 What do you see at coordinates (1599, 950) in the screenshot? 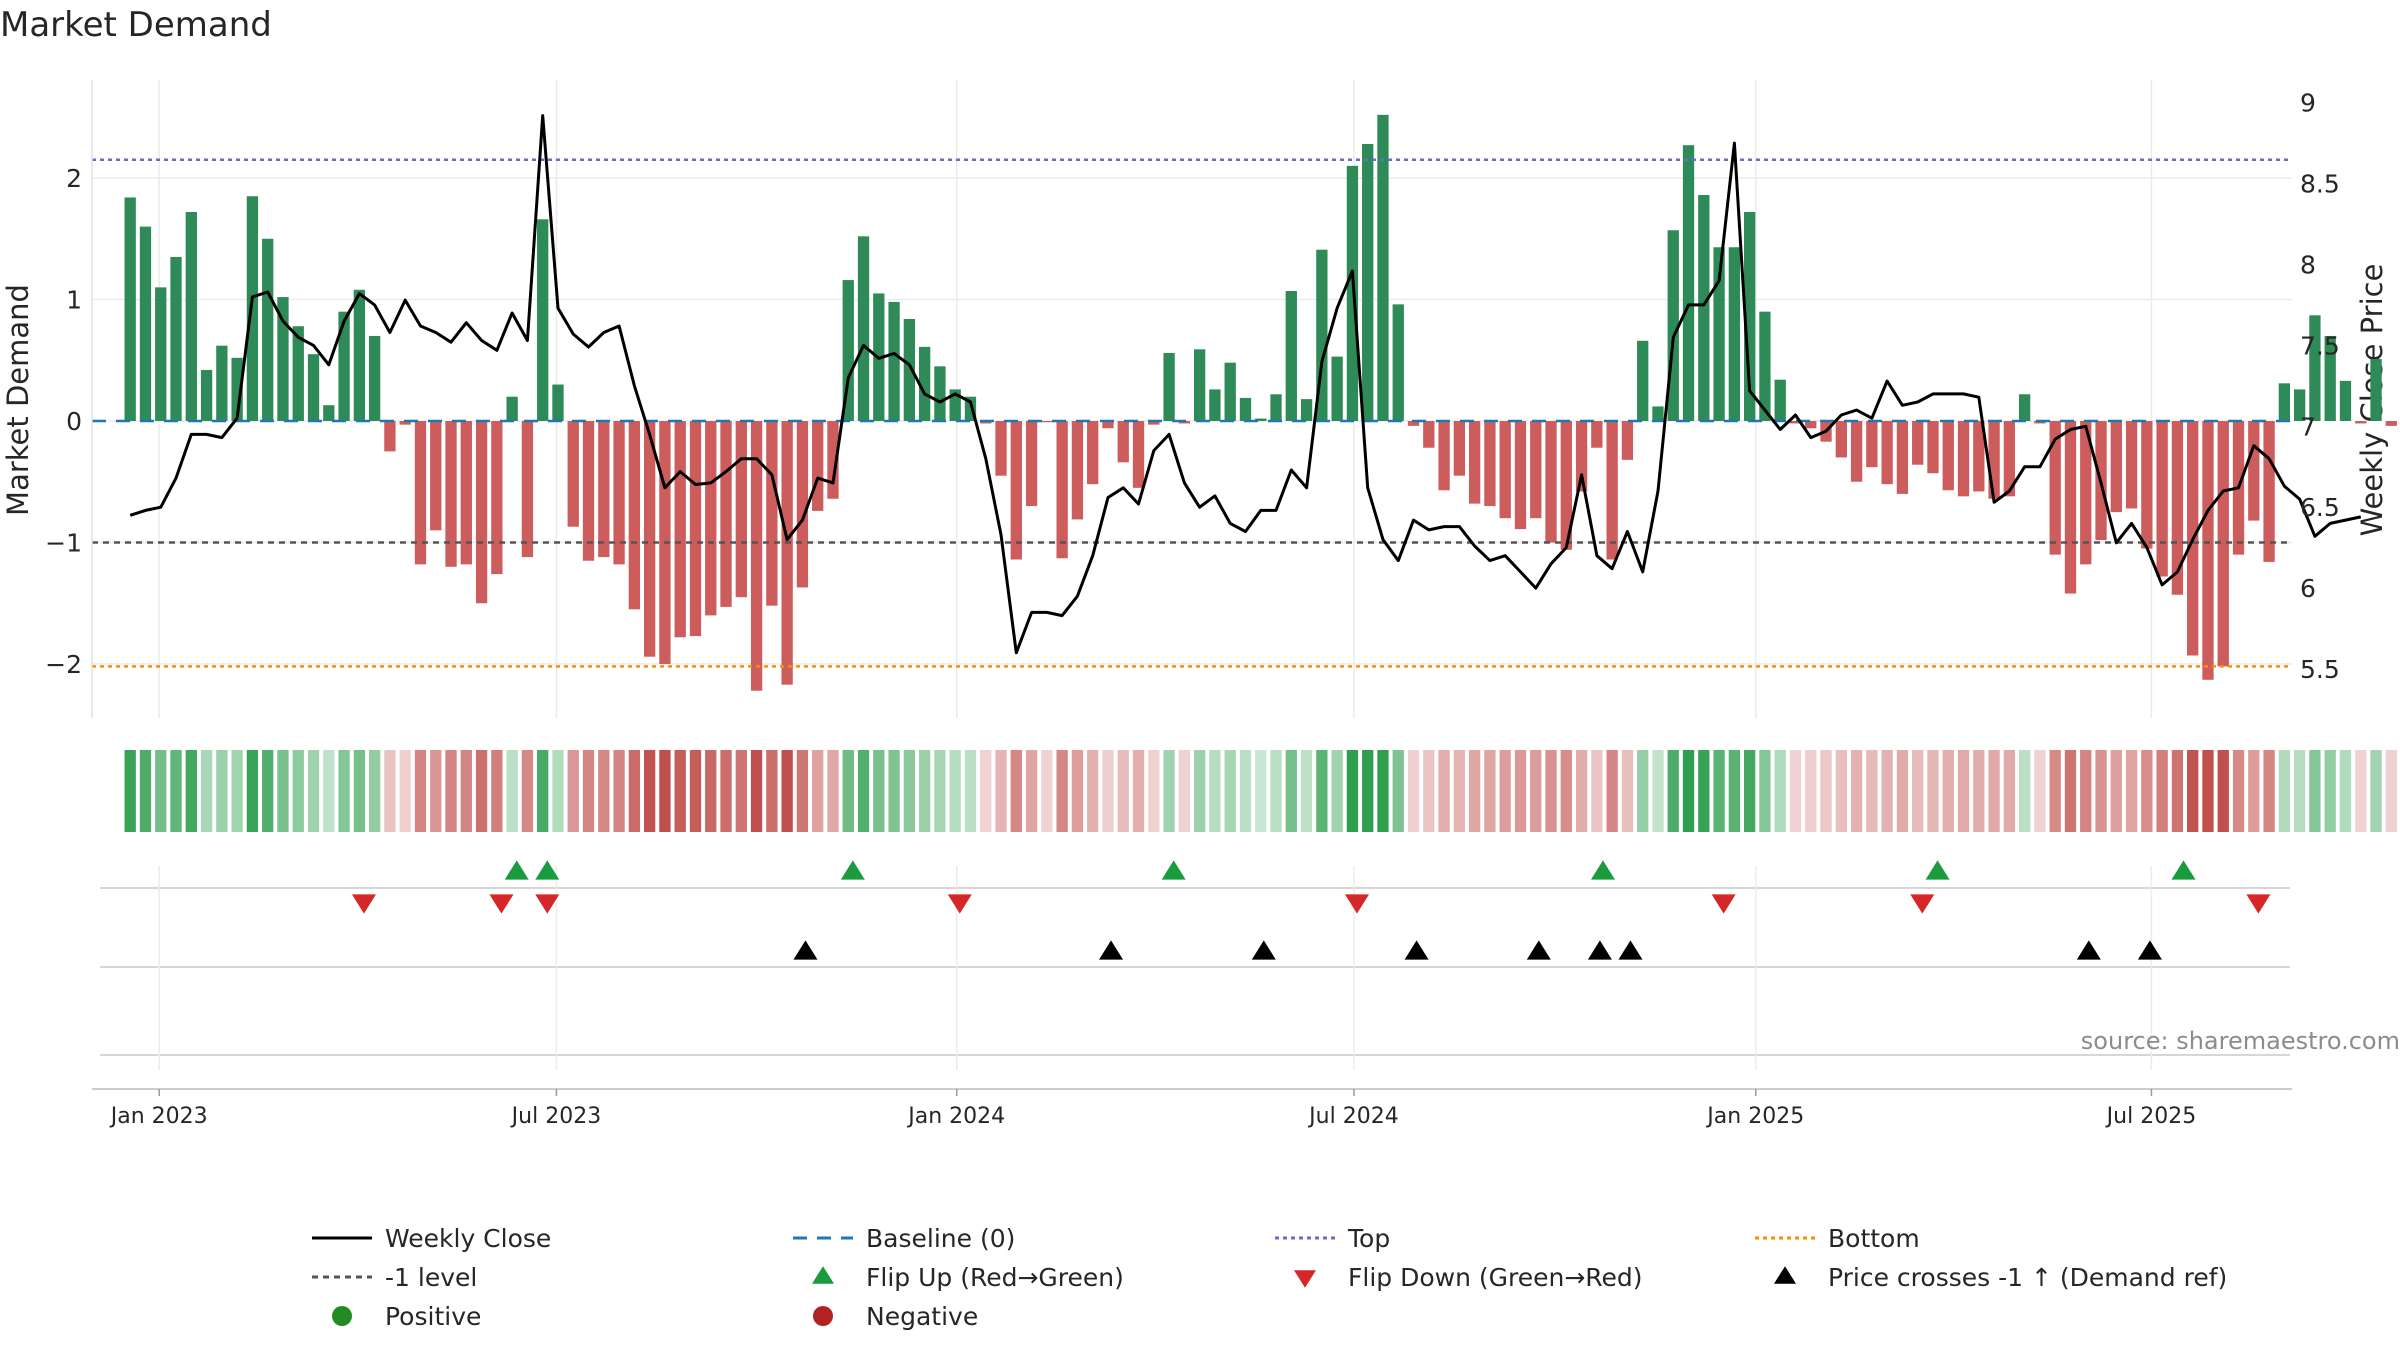
I see `price-cross-marker` at bounding box center [1599, 950].